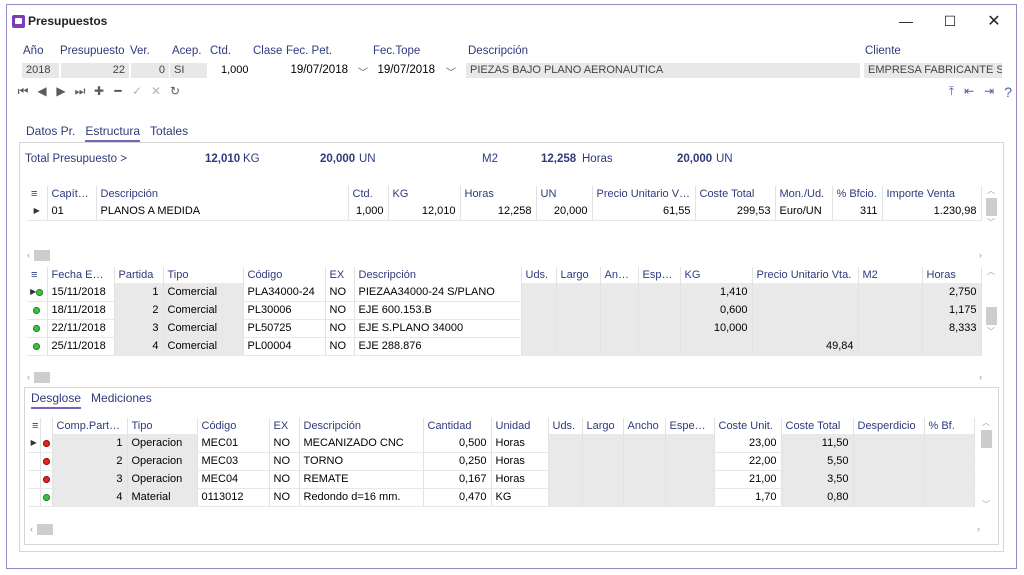  Describe the element at coordinates (284, 328) in the screenshot. I see `cell-codigo: PL50725` at that location.